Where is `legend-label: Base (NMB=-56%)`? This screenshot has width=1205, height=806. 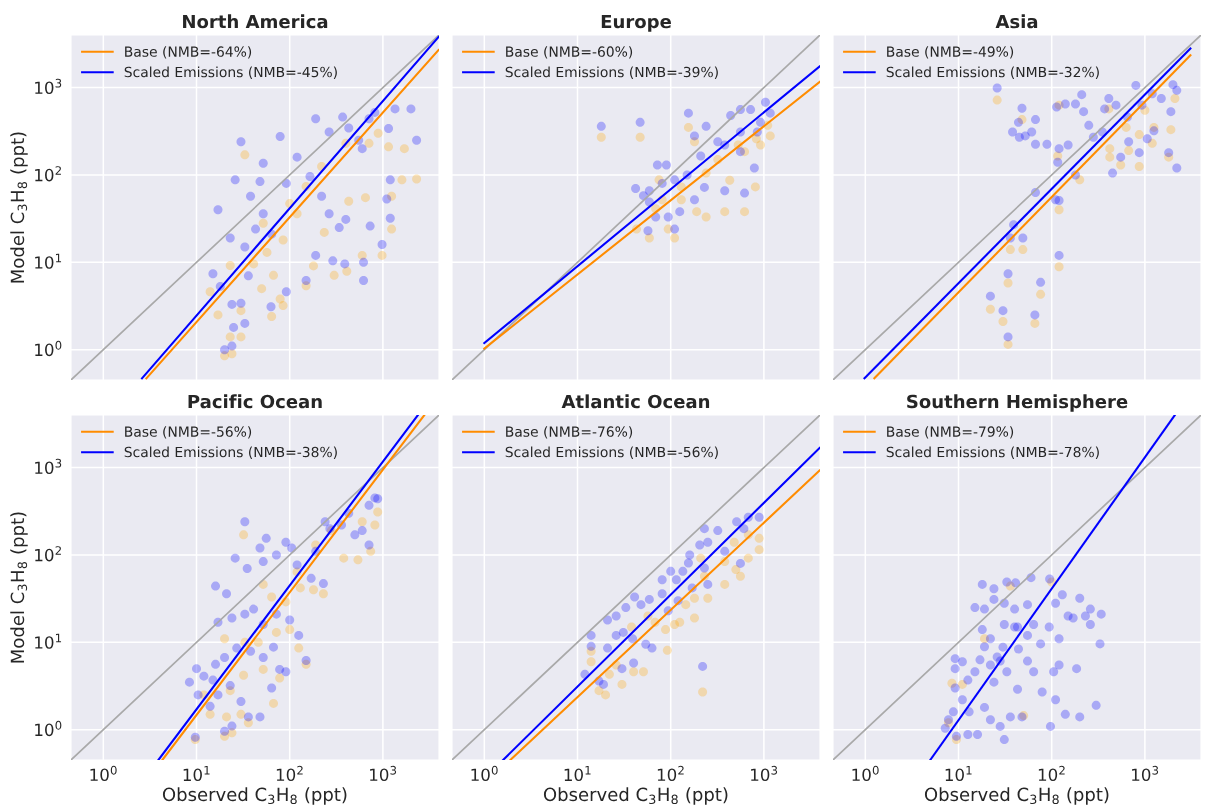 legend-label: Base (NMB=-56%) is located at coordinates (188, 432).